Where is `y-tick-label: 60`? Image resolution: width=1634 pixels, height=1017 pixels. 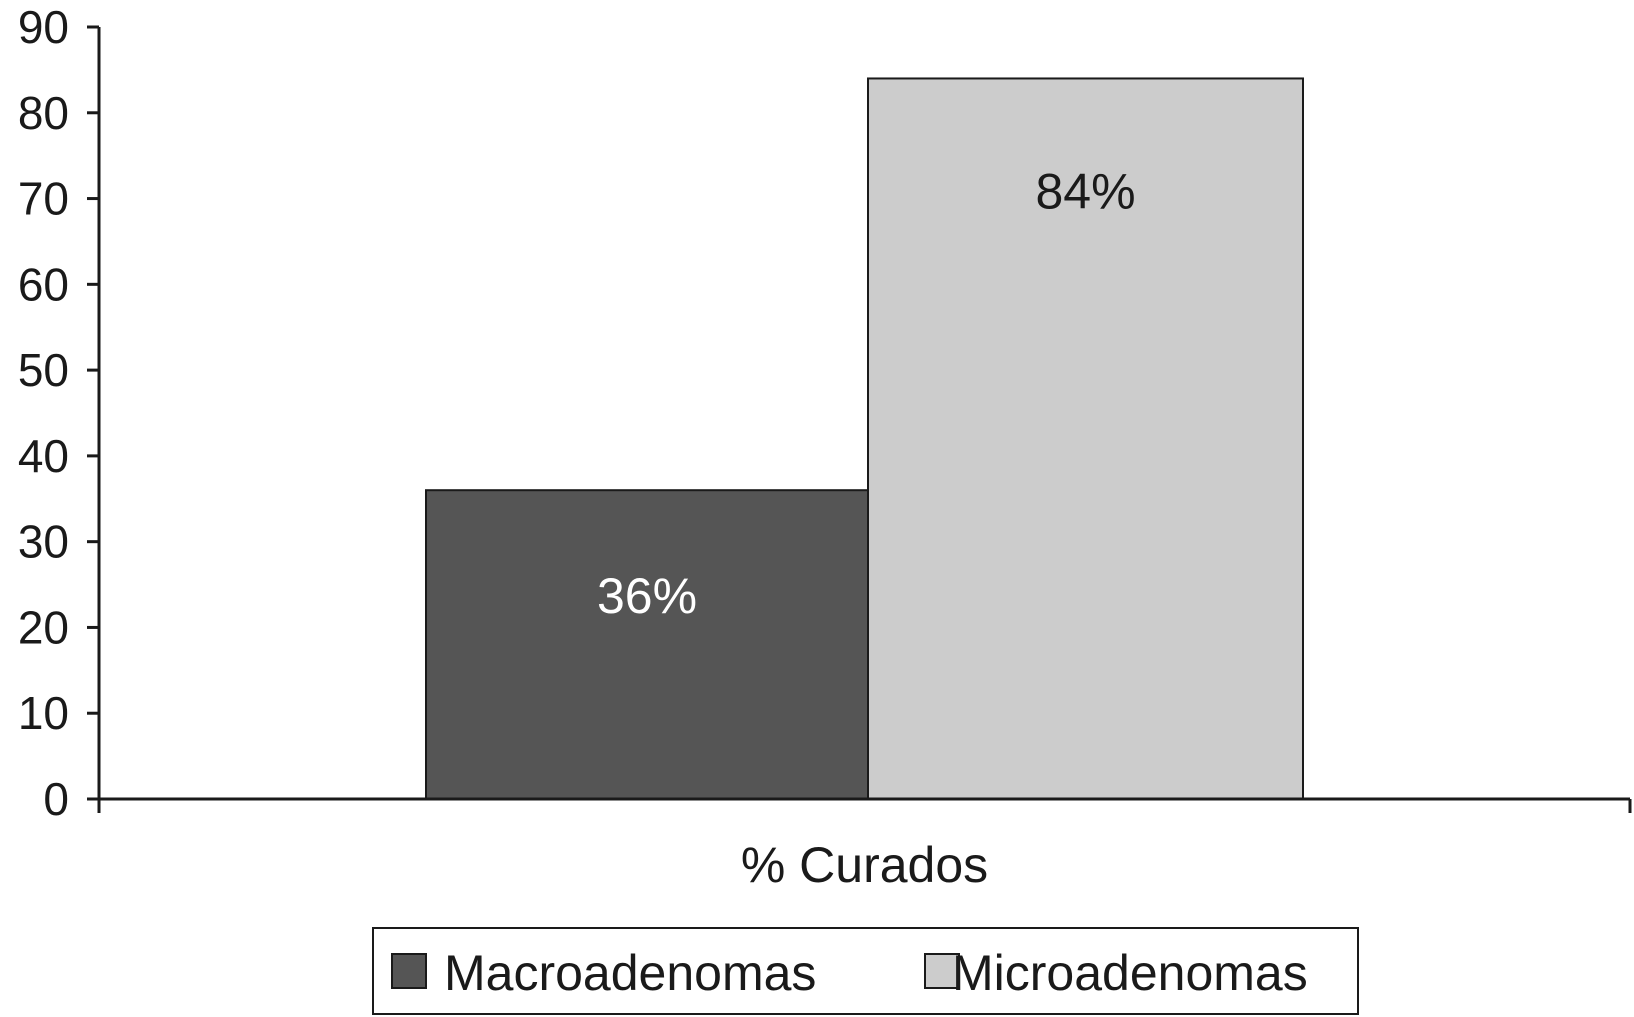 y-tick-label: 60 is located at coordinates (43, 284).